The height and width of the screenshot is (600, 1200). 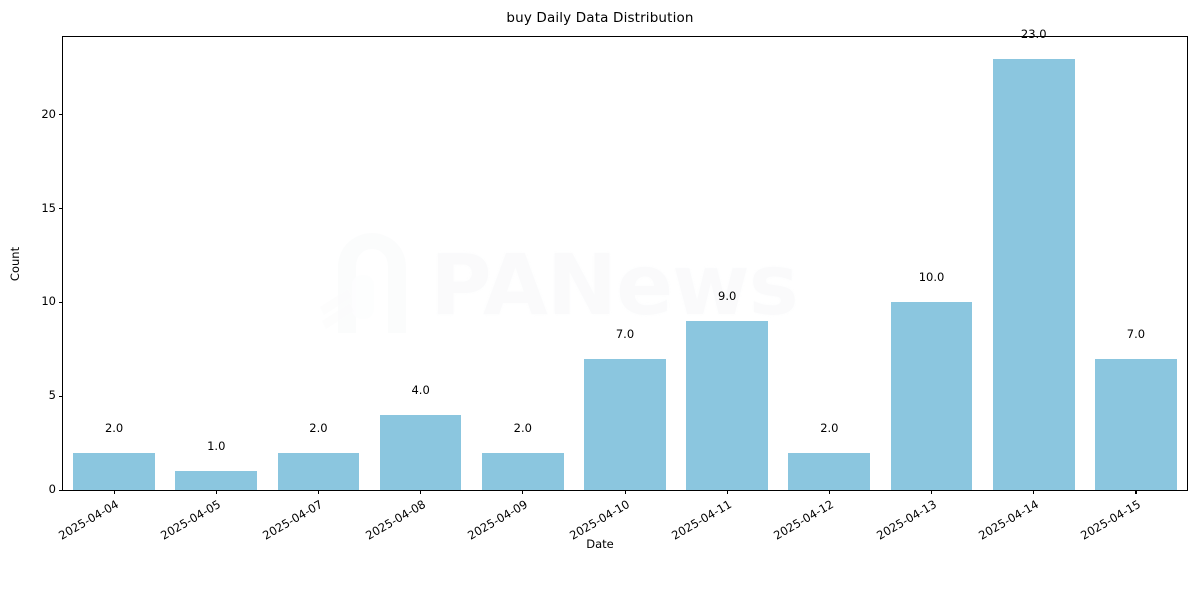 What do you see at coordinates (931, 277) in the screenshot?
I see `bar-value-label: 10.0` at bounding box center [931, 277].